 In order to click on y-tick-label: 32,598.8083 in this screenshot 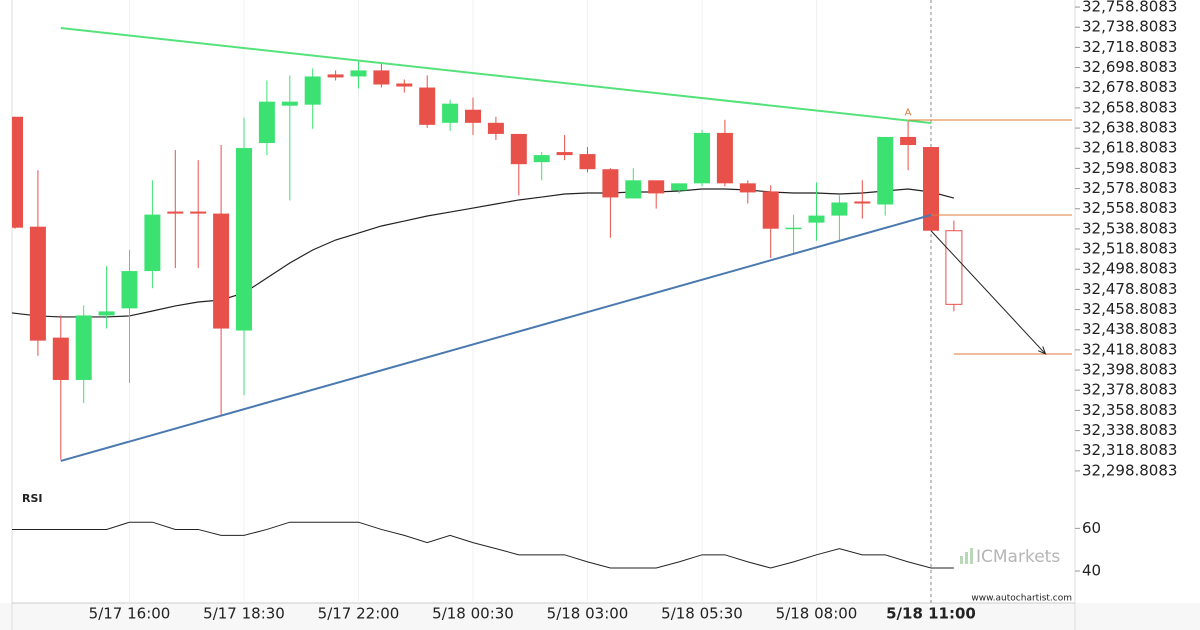, I will do `click(1129, 168)`.